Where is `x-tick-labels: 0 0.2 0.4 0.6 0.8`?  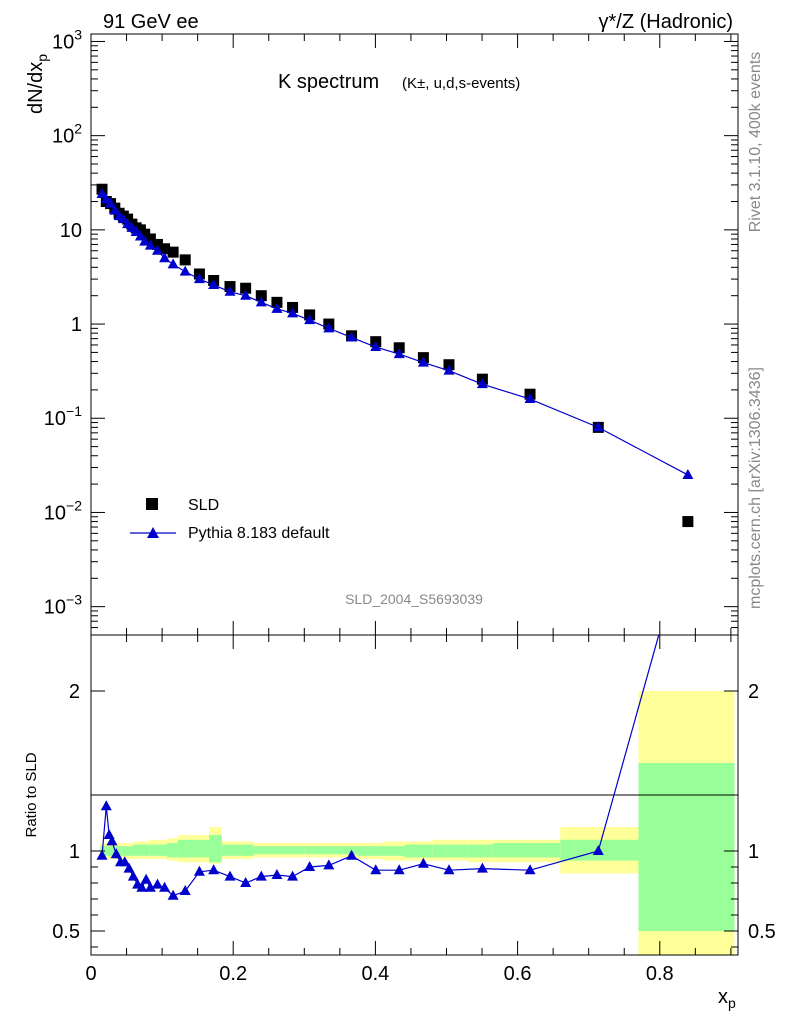 x-tick-labels: 0 0.2 0.4 0.6 0.8 is located at coordinates (379, 974).